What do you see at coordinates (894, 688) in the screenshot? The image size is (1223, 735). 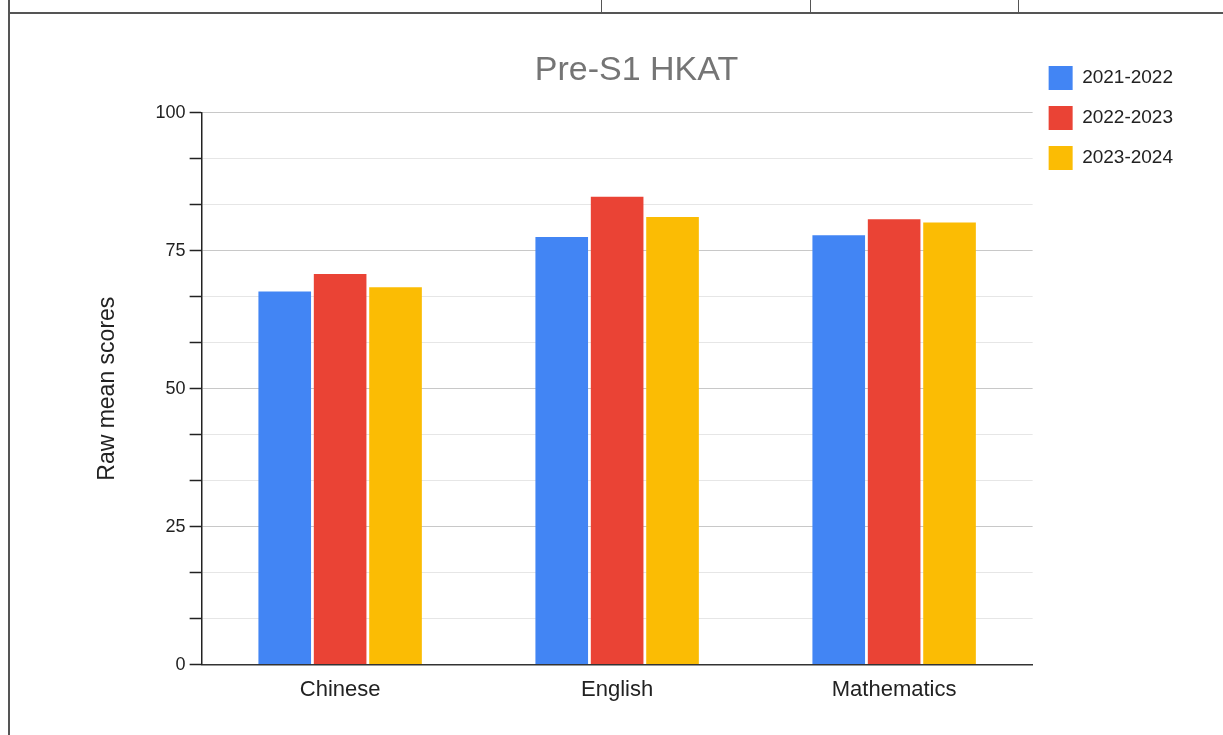 I see `x-tick-label: Mathematics` at bounding box center [894, 688].